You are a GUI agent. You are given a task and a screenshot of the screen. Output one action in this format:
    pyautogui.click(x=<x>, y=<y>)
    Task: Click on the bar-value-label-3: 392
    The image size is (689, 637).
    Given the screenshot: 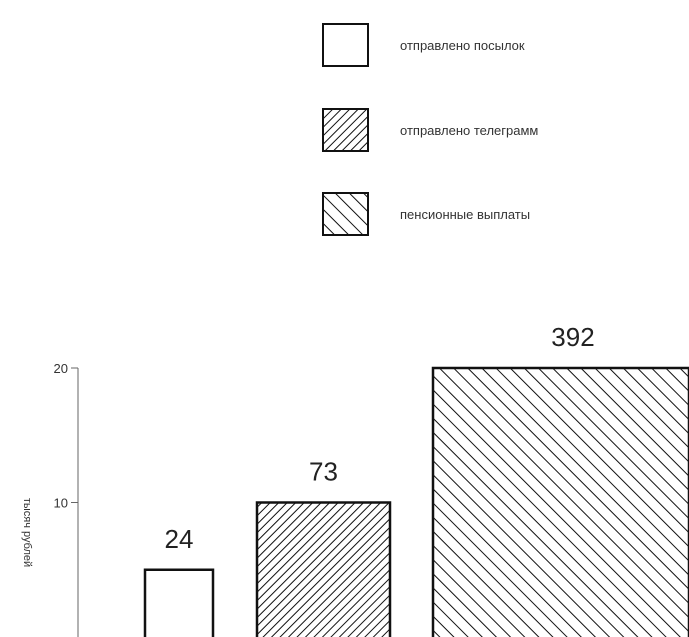 What is the action you would take?
    pyautogui.click(x=572, y=337)
    